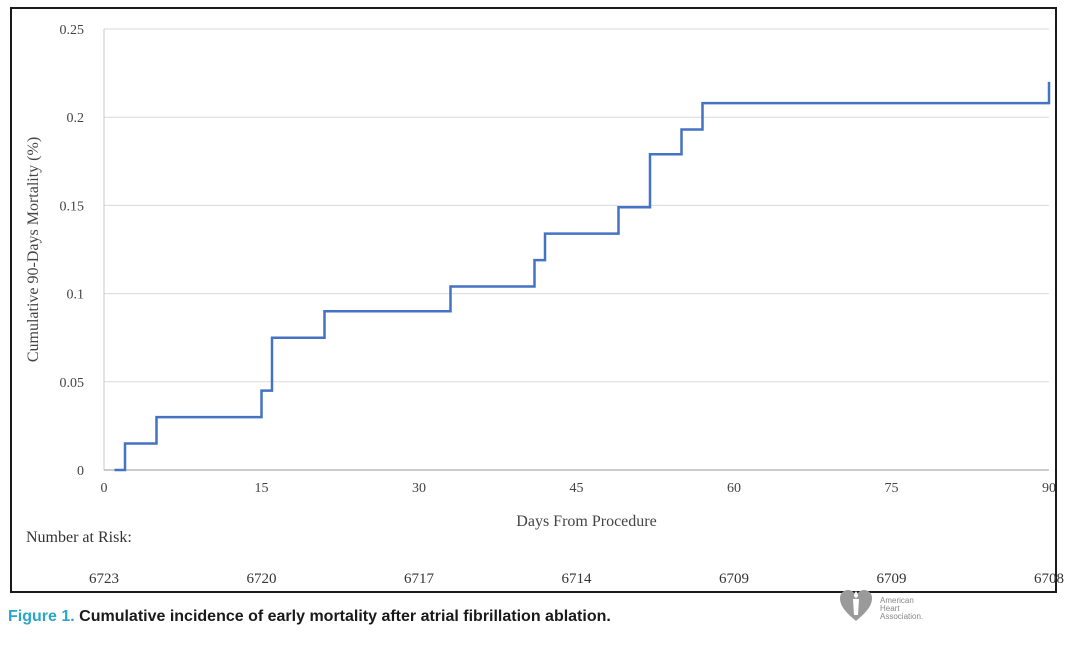 The width and height of the screenshot is (1080, 647). What do you see at coordinates (261, 579) in the screenshot?
I see `risk-value: 6720` at bounding box center [261, 579].